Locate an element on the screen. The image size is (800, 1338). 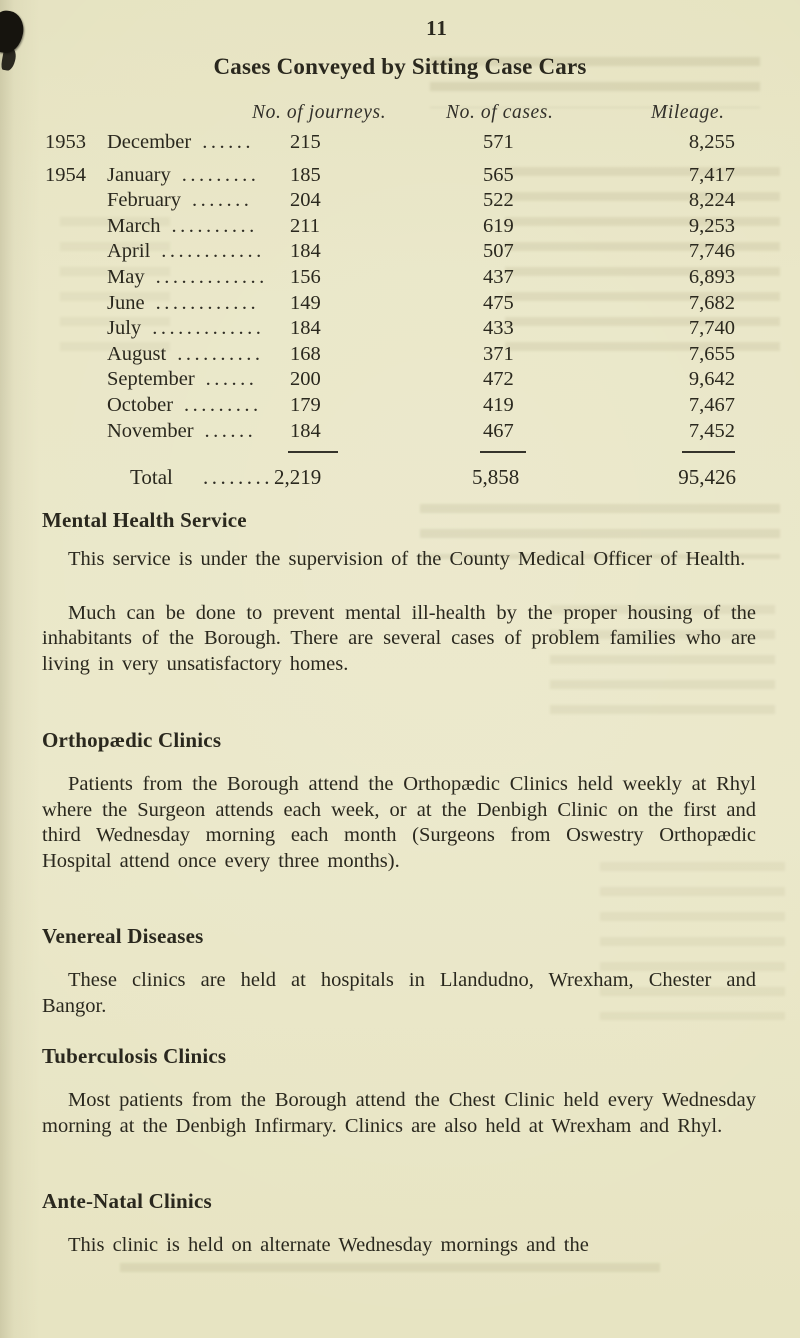
row-mileage-value: 7,740 is located at coordinates (711, 328).